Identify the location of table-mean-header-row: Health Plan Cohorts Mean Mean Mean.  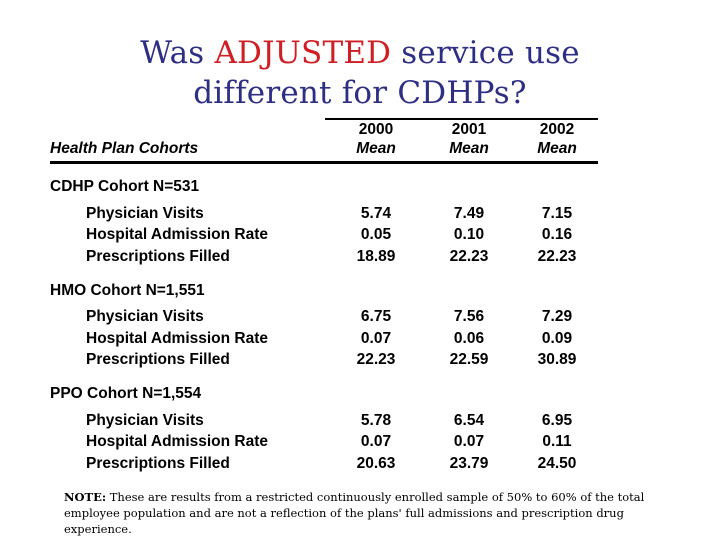
(324, 149).